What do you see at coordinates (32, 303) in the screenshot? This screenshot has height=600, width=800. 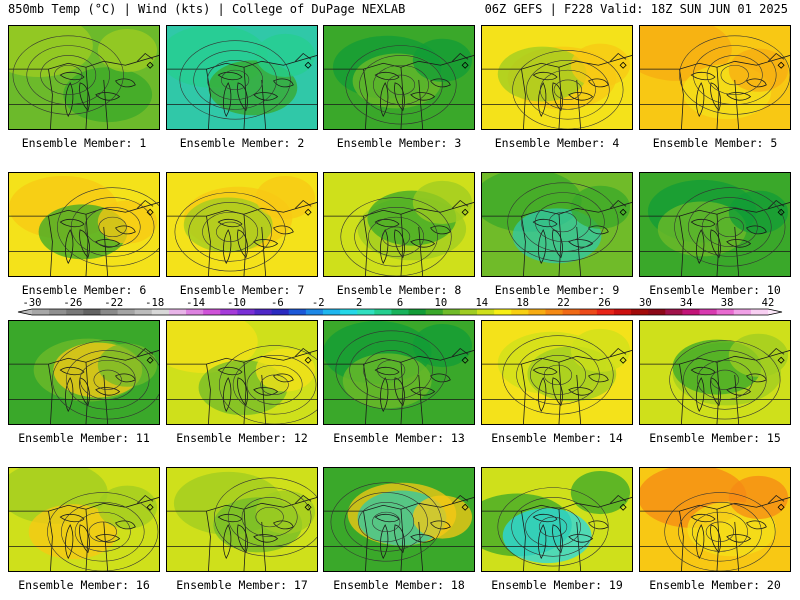 I see `colorbar-tick-label: -30` at bounding box center [32, 303].